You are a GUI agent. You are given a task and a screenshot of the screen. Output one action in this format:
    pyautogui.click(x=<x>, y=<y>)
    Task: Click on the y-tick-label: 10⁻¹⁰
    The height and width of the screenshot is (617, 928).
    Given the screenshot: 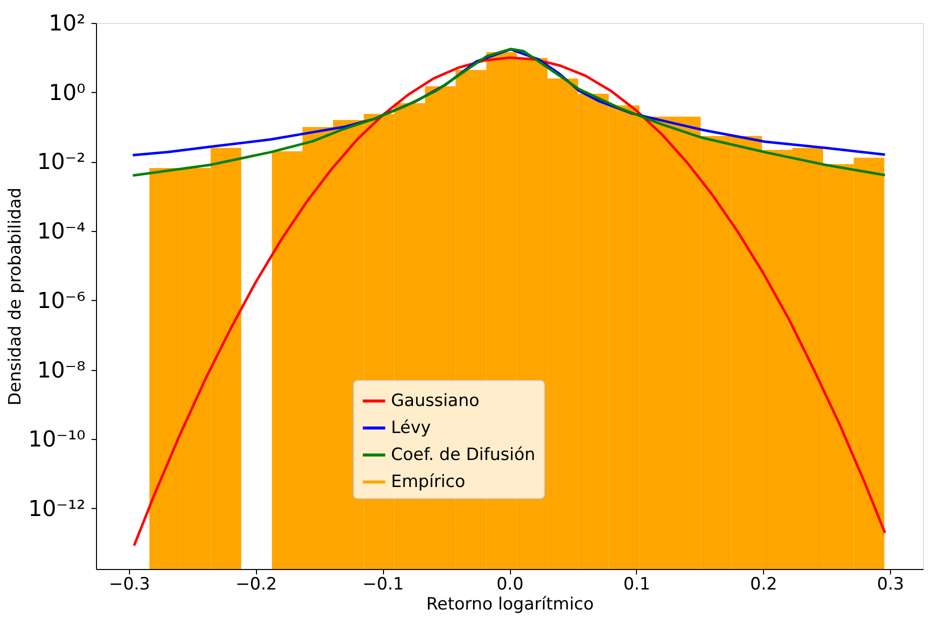 What is the action you would take?
    pyautogui.click(x=57, y=440)
    